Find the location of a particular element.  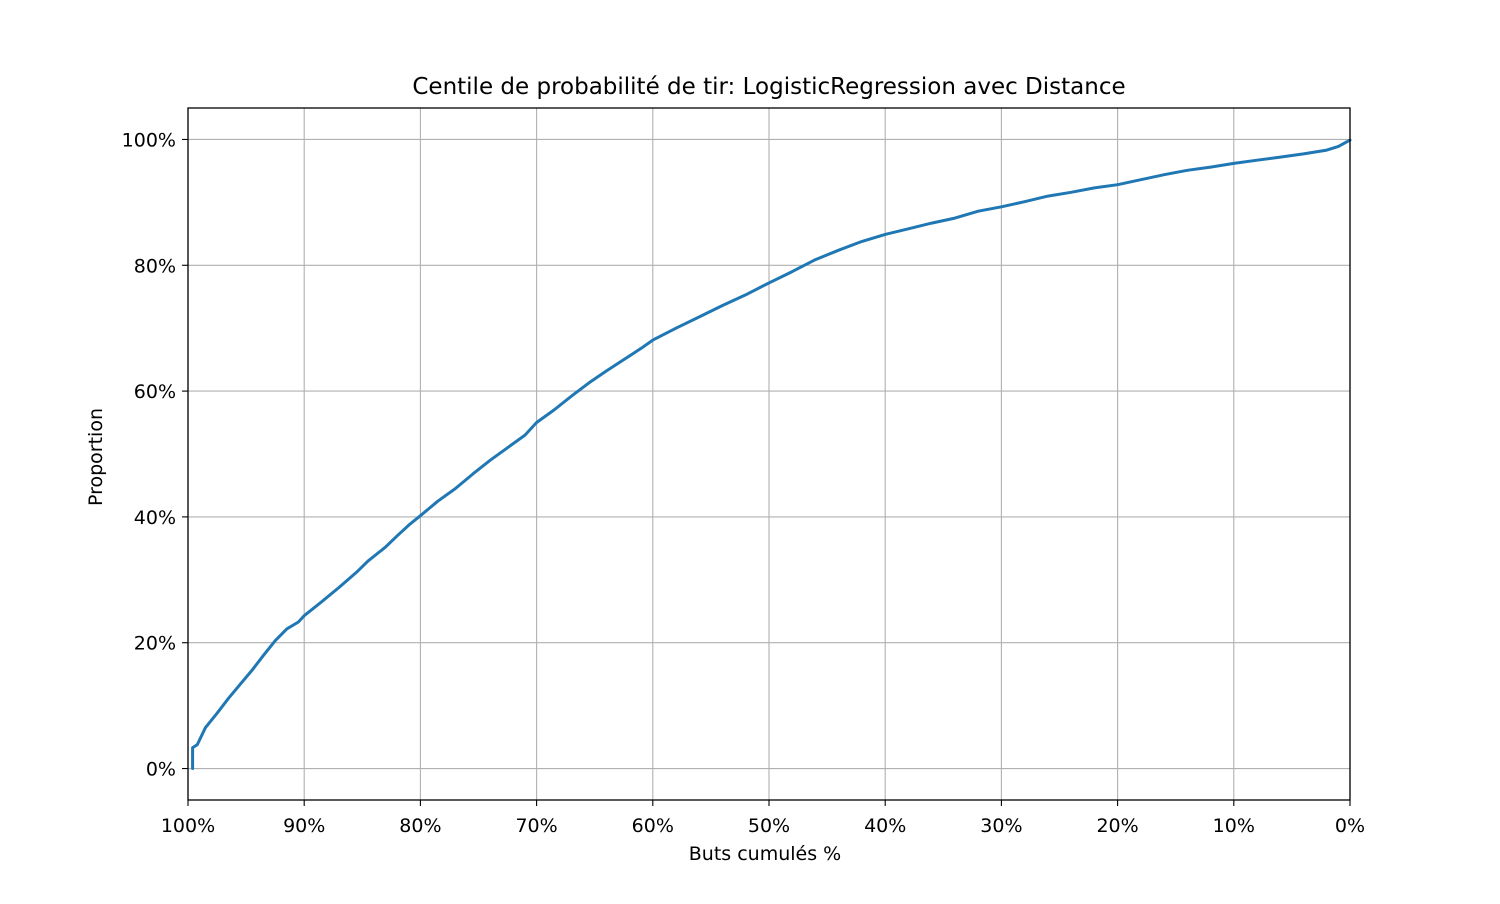

x-tick-label: 40% is located at coordinates (885, 826).